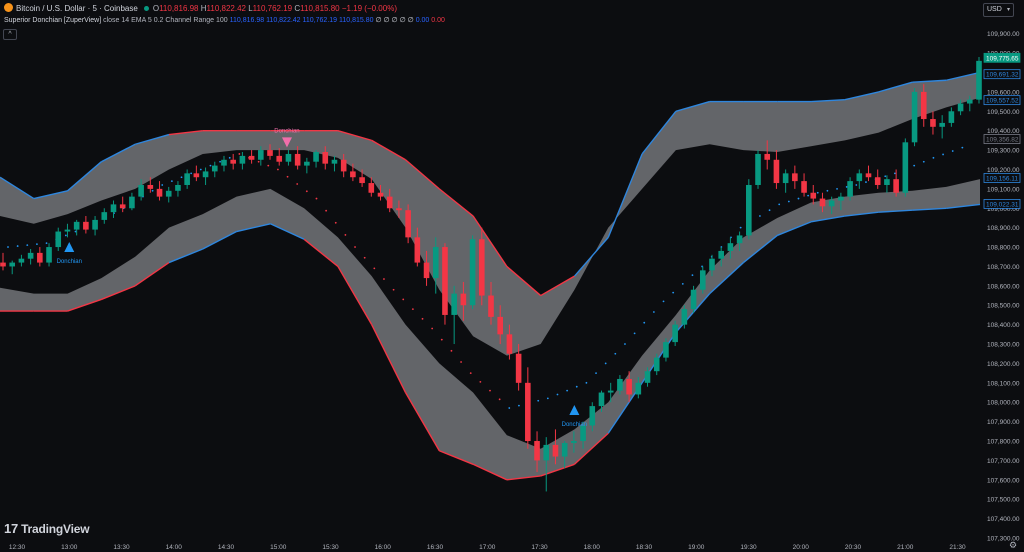  Describe the element at coordinates (69, 547) in the screenshot. I see `time-tick-label: 13:00` at that location.